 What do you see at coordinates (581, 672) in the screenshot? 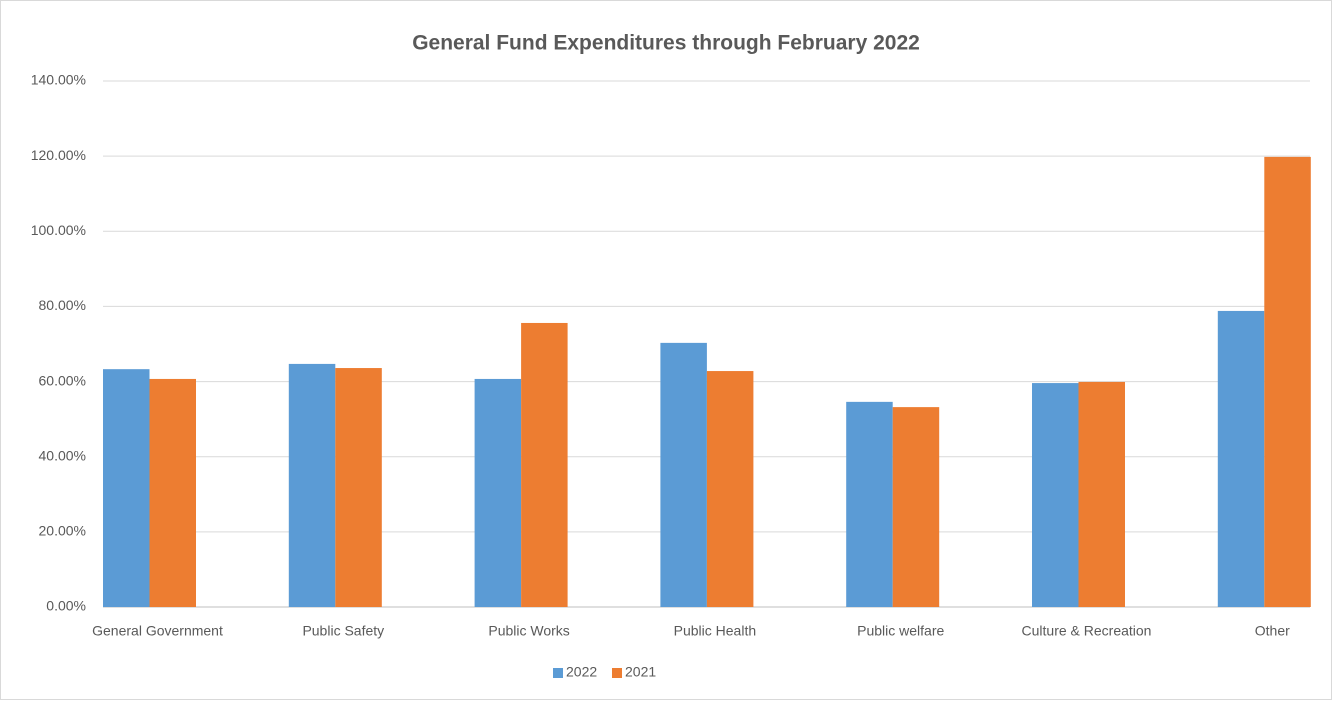
I see `legend-label: 2022` at bounding box center [581, 672].